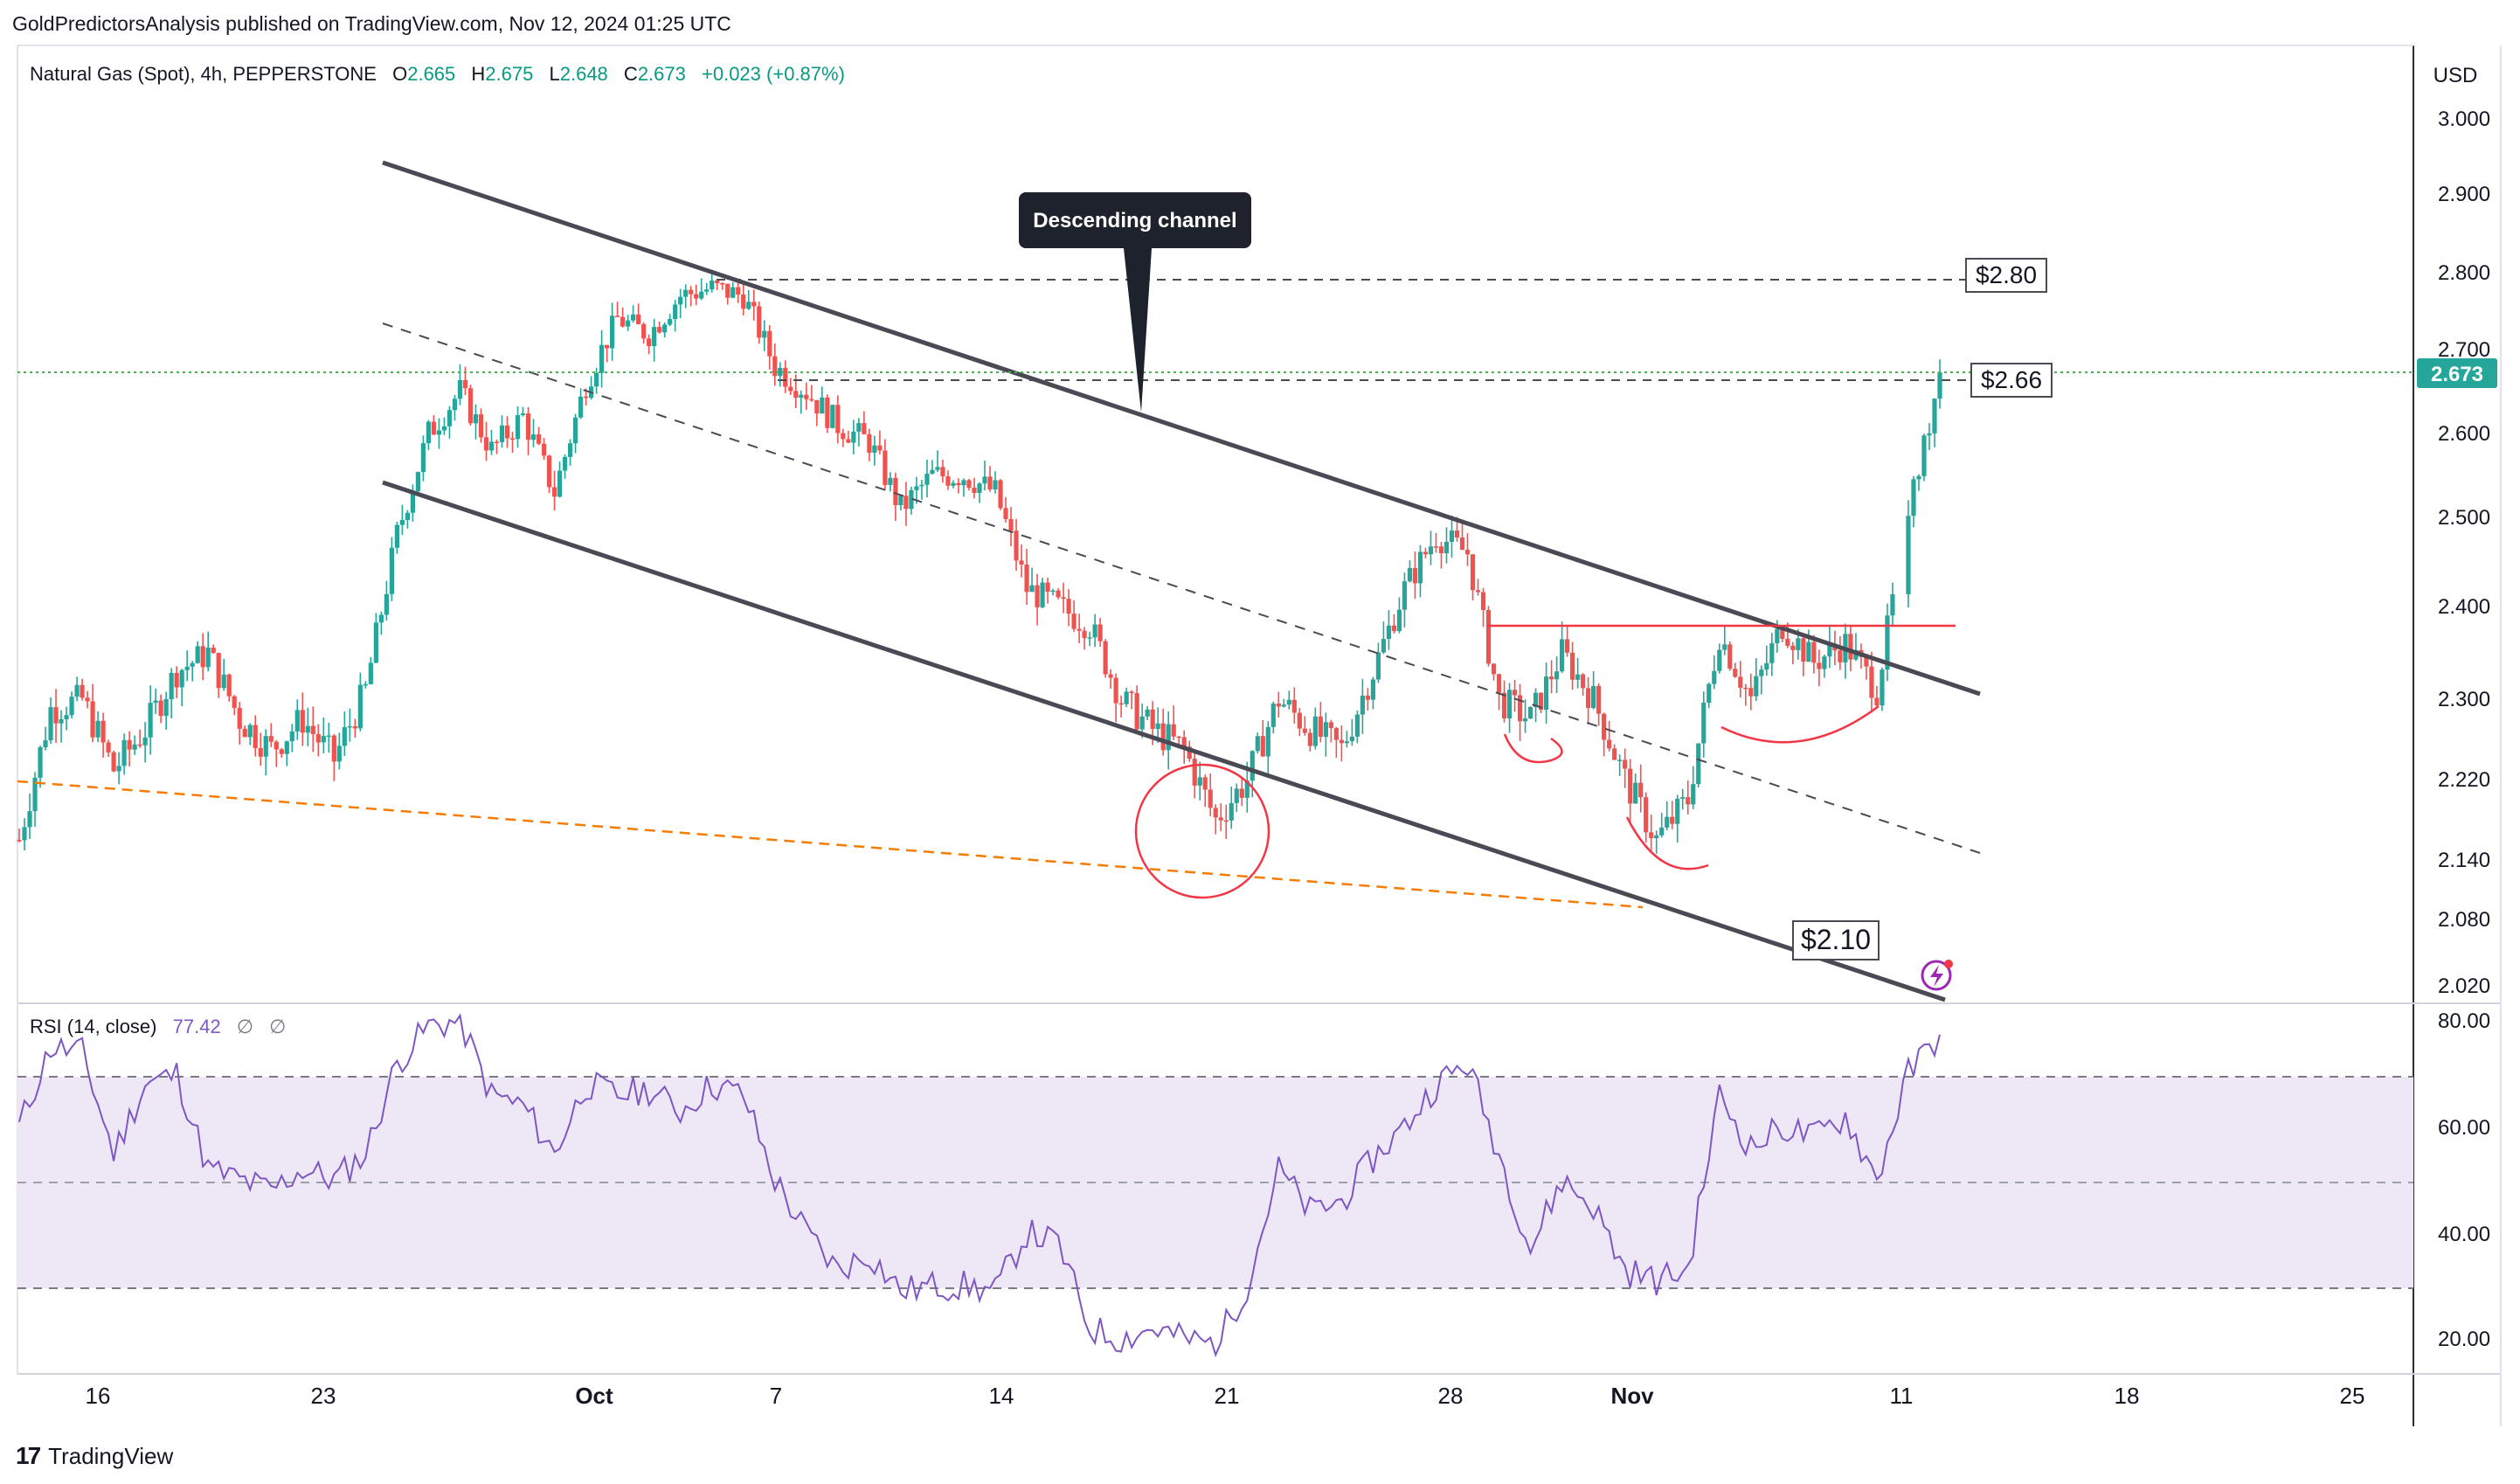  Describe the element at coordinates (2127, 1396) in the screenshot. I see `time-tick-label: 18` at that location.